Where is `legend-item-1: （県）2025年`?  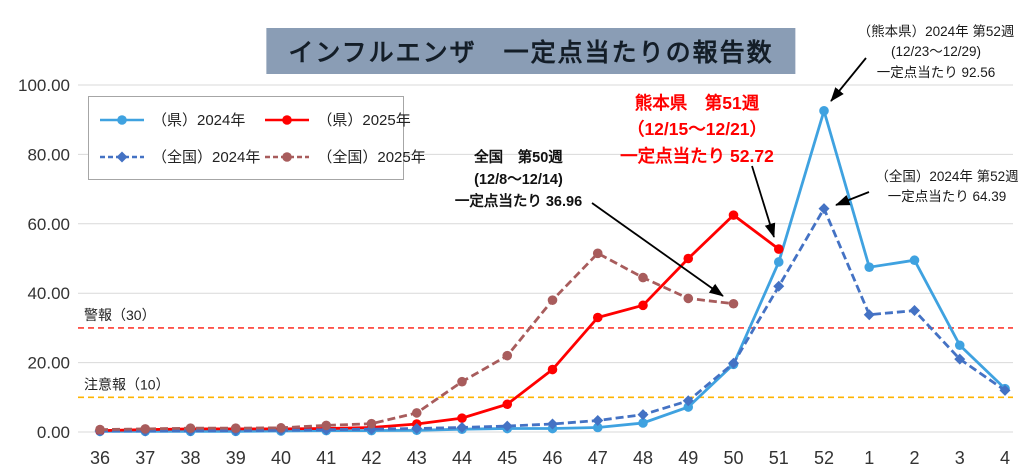
legend-item-1: （県）2025年 is located at coordinates (344, 119).